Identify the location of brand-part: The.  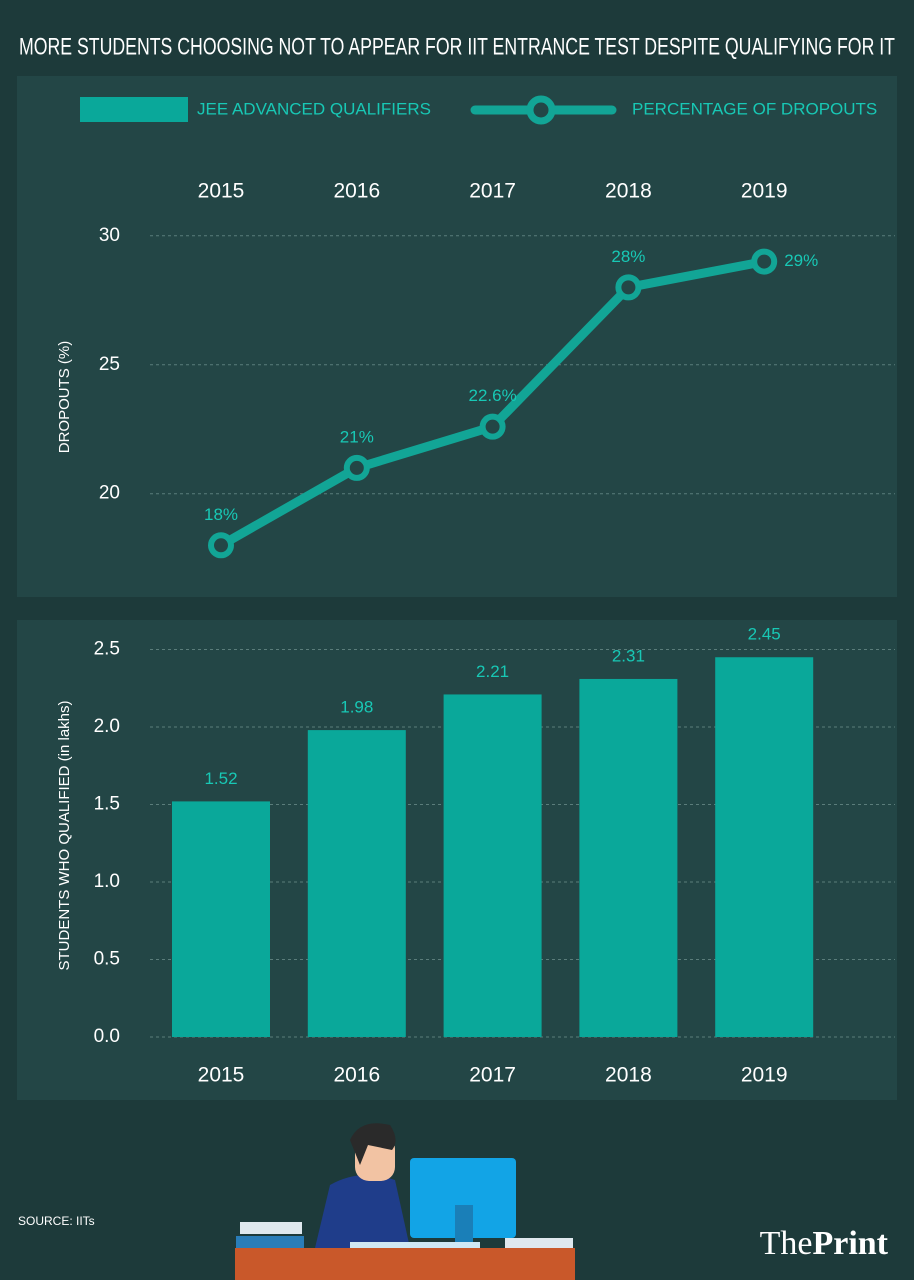
(786, 1243).